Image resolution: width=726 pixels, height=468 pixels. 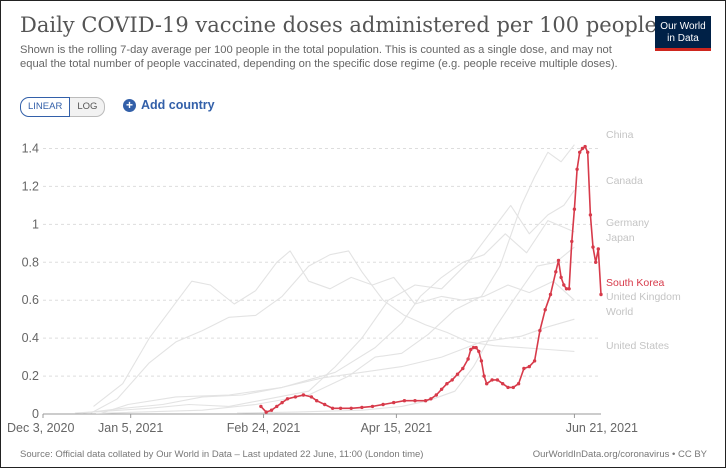 I want to click on add-country-label: Add country, so click(x=178, y=105).